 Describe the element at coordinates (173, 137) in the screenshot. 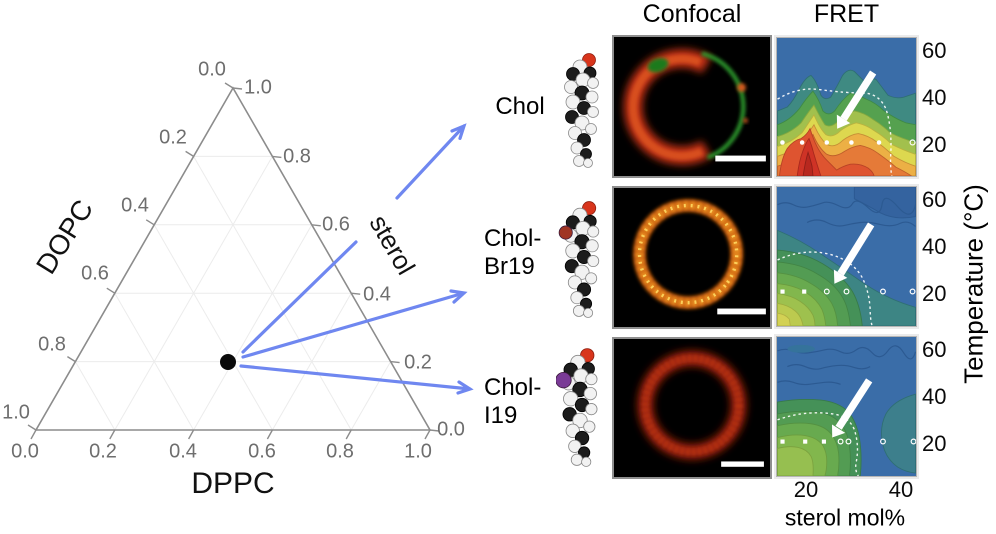

I see `left-tick-0.2: 0.2` at that location.